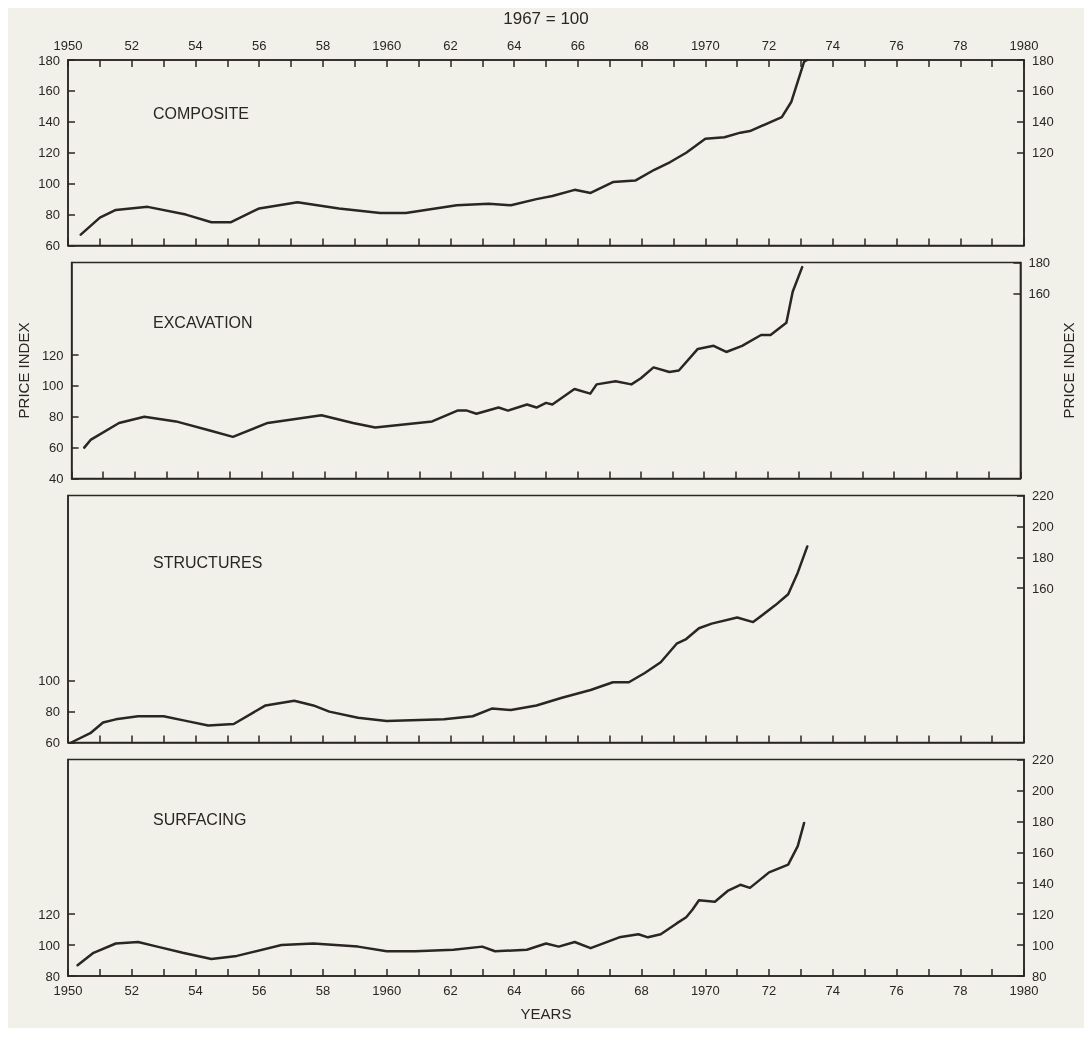  Describe the element at coordinates (896, 45) in the screenshot. I see `x2-tick-label: 76` at that location.